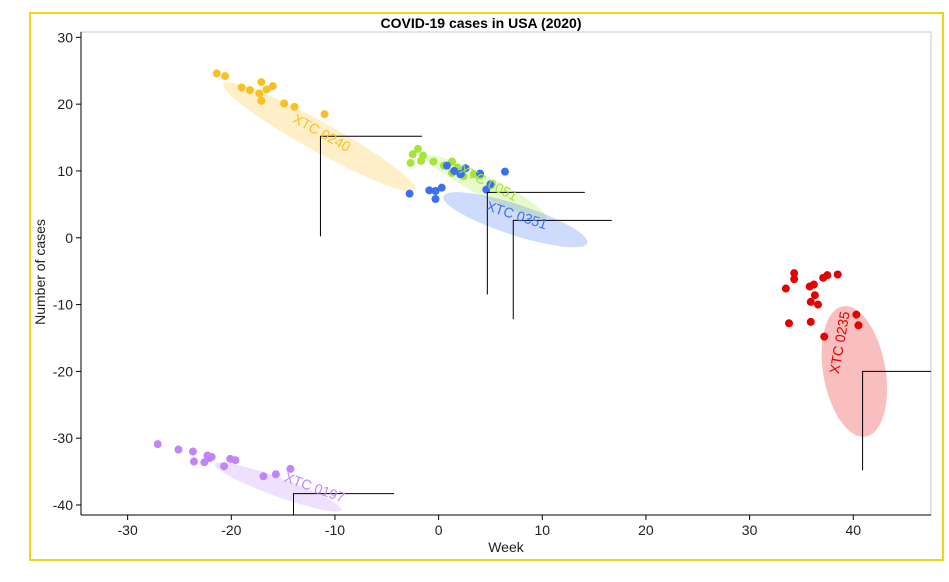  What do you see at coordinates (128, 530) in the screenshot?
I see `x-tick-label: -30` at bounding box center [128, 530].